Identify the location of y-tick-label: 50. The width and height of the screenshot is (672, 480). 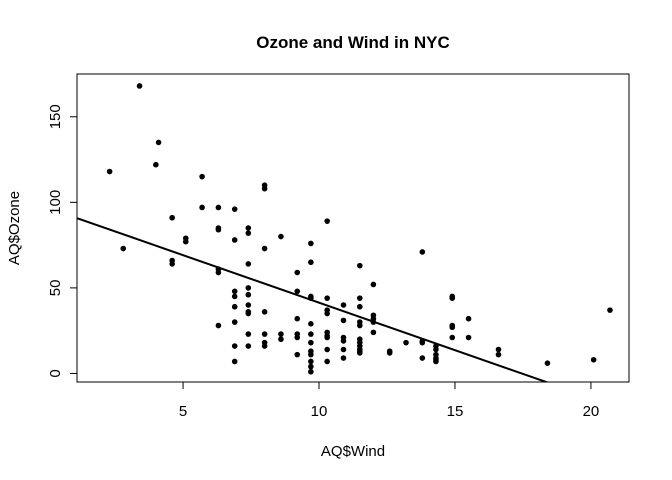
(55, 288).